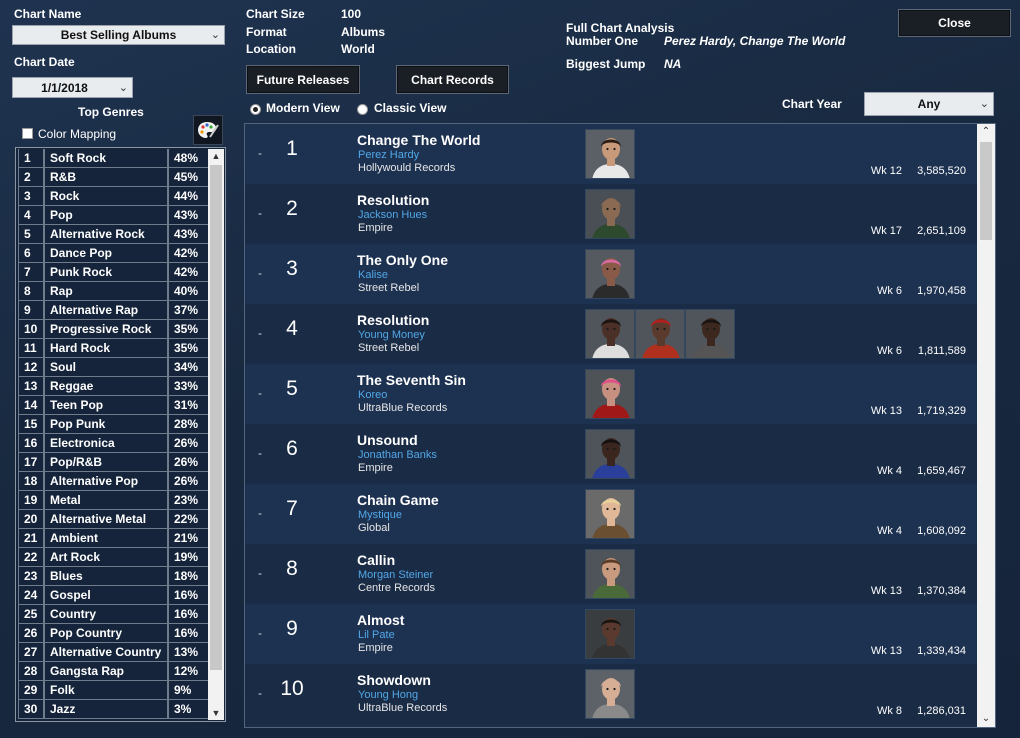  What do you see at coordinates (118, 35) in the screenshot?
I see `chart-name-dropdown: Best Selling Albums ⌄` at bounding box center [118, 35].